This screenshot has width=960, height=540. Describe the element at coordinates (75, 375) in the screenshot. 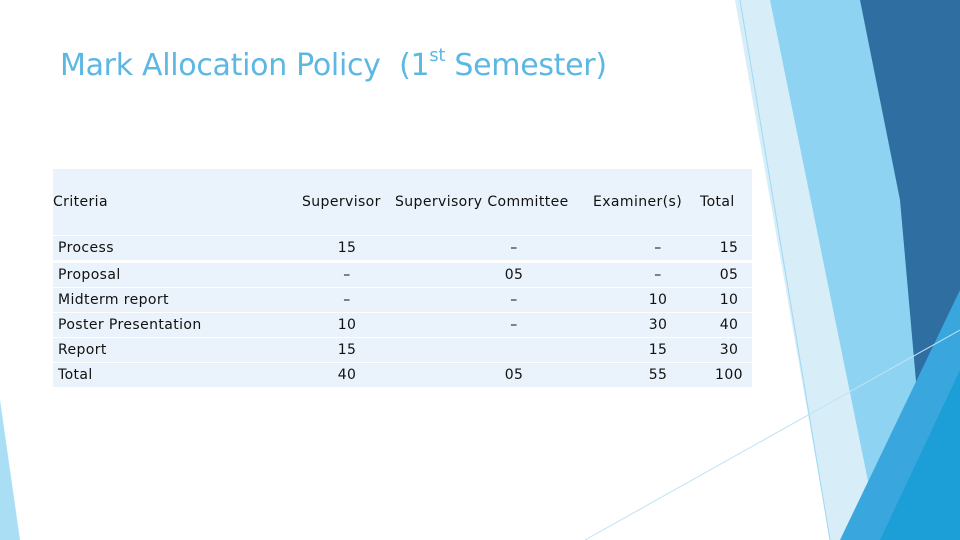

I see `row-label: Total` at that location.